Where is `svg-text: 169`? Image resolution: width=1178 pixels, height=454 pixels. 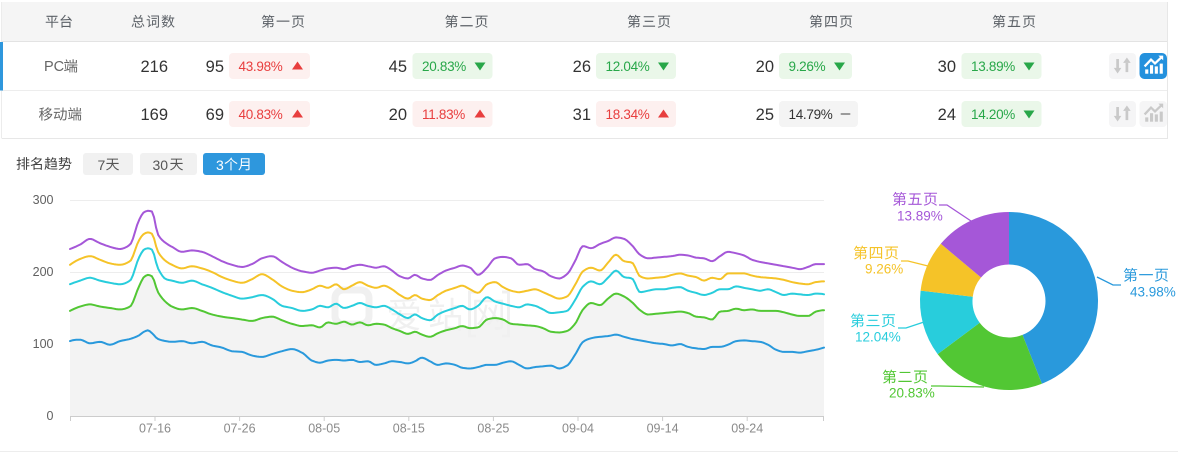
svg-text: 169 is located at coordinates (154, 115).